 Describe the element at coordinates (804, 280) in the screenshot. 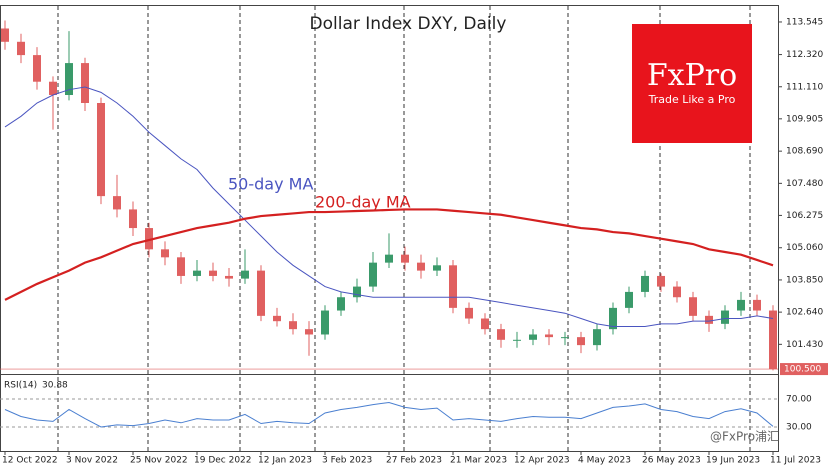

I see `y-tick-label: 103.850` at that location.